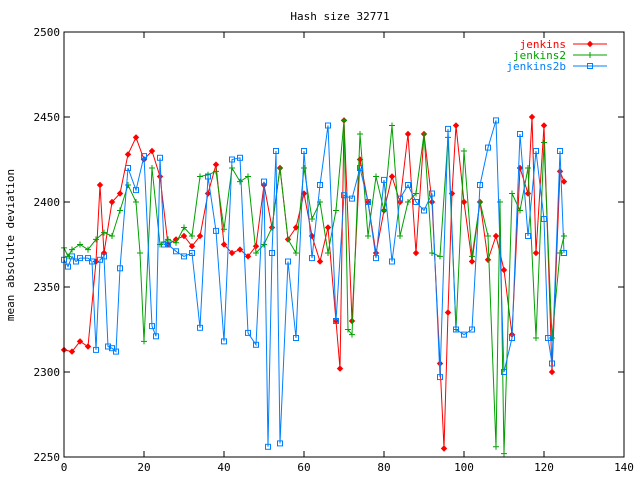 The image size is (640, 480). I want to click on legend-entry-jenkins2: jenkins2, so click(560, 55).